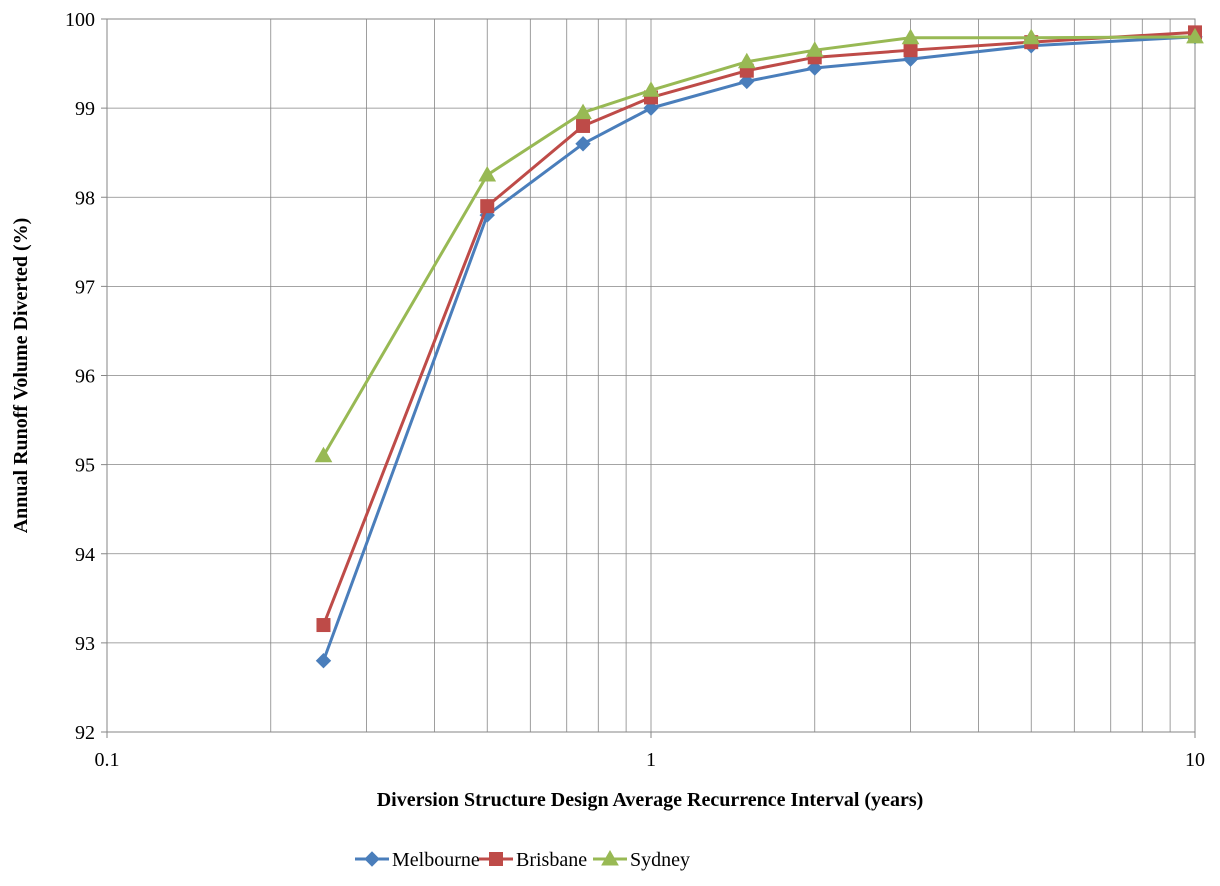  I want to click on legend-label: Brisbane, so click(551, 860).